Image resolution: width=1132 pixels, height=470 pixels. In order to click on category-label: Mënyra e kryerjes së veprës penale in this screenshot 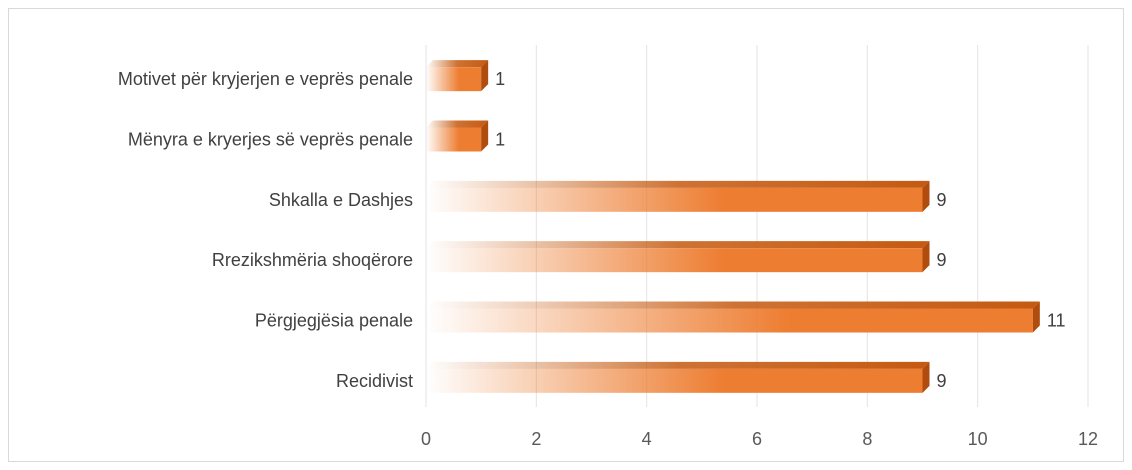, I will do `click(270, 140)`.